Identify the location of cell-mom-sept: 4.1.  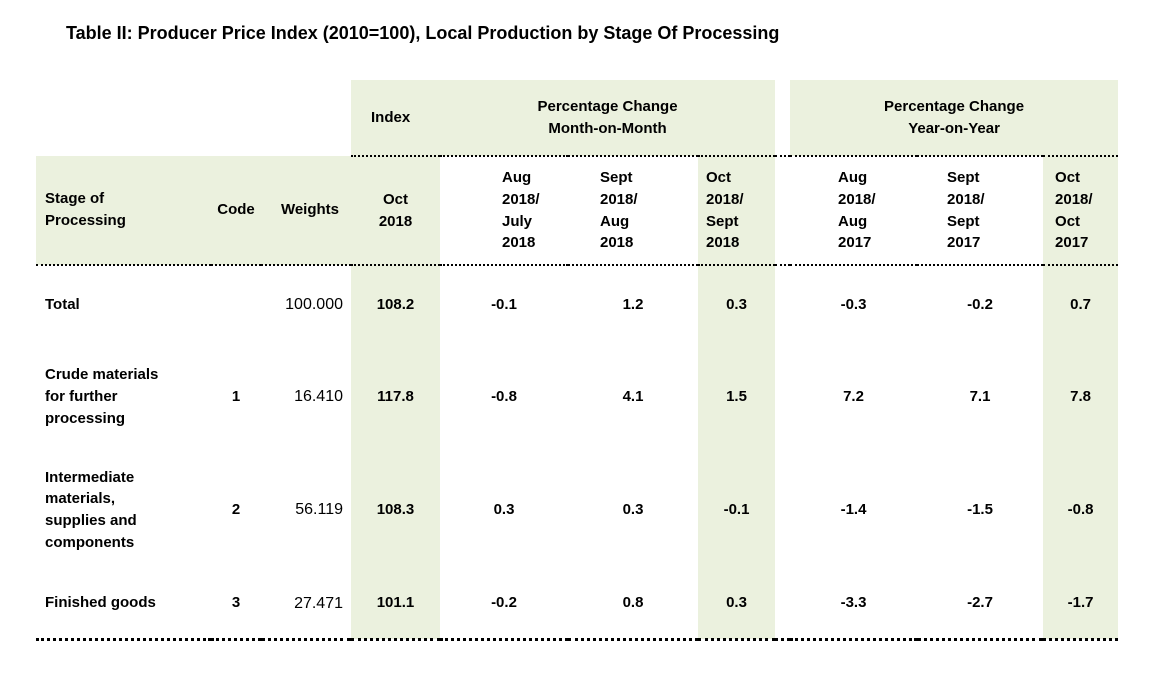
(633, 397).